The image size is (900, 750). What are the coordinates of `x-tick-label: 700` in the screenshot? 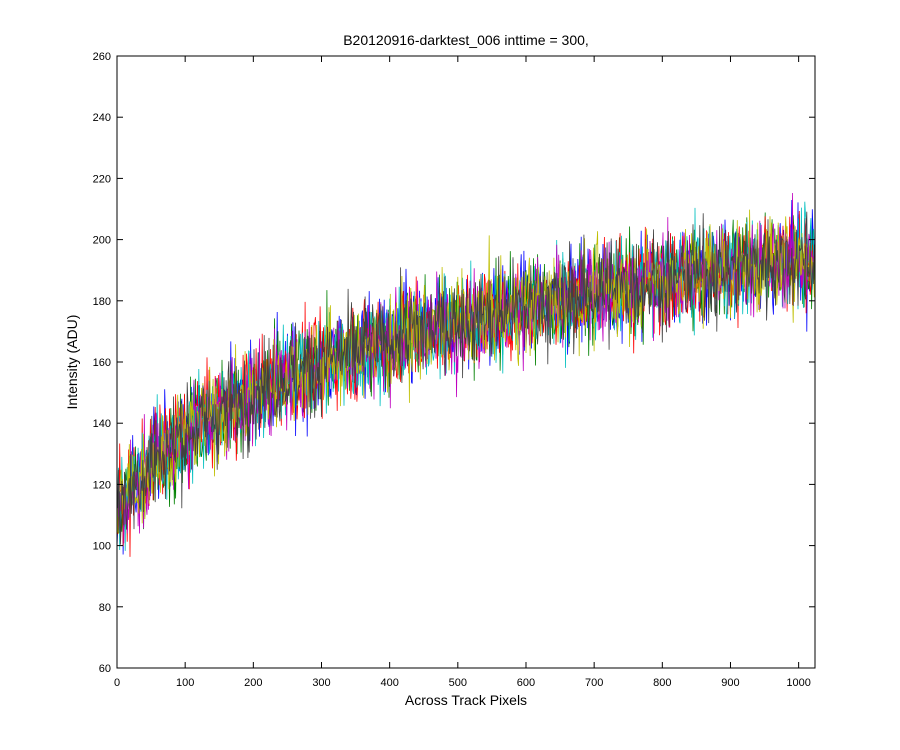 It's located at (594, 683).